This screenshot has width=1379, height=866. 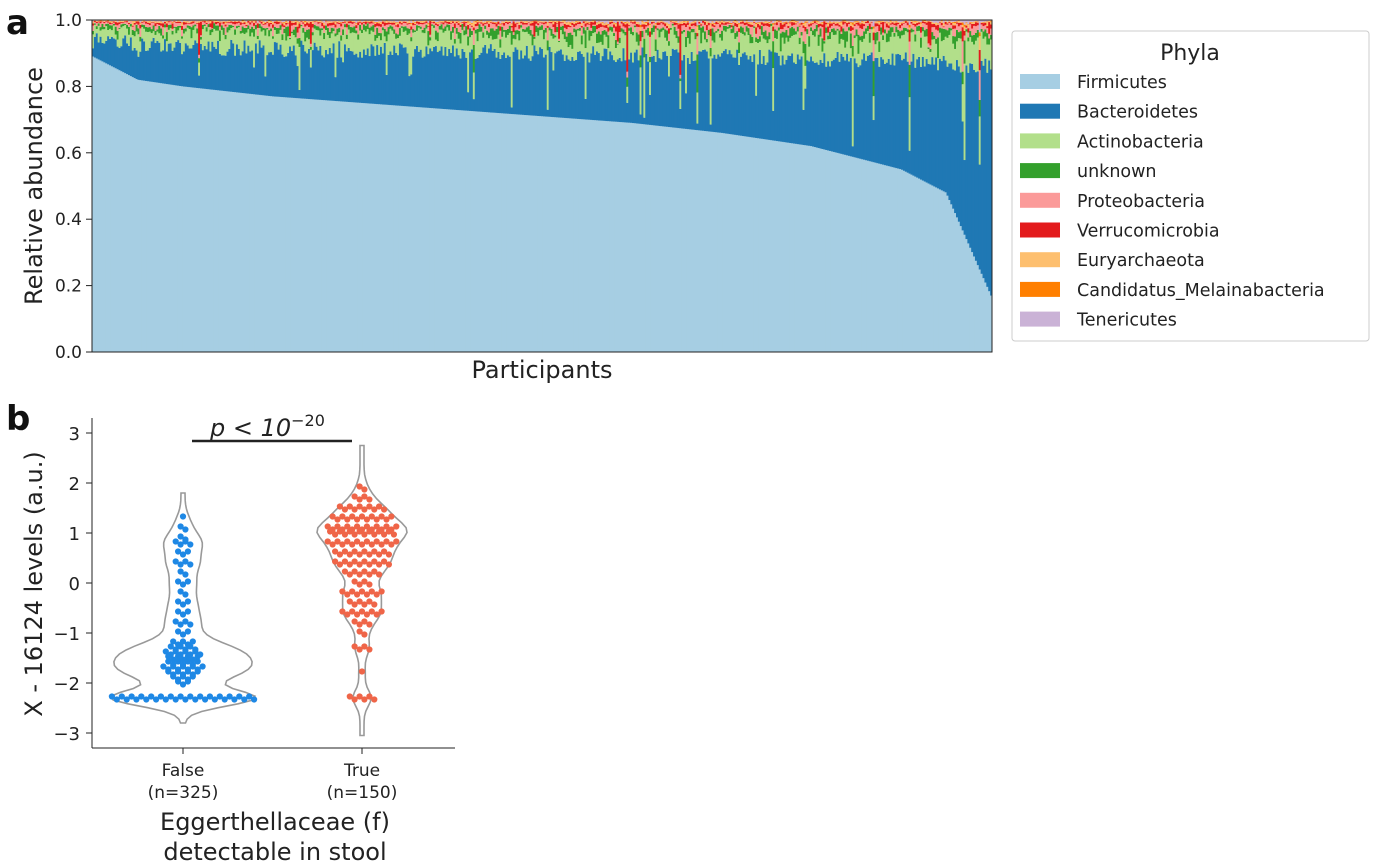 What do you see at coordinates (74, 434) in the screenshot?
I see `y-tick-label-b: 3` at bounding box center [74, 434].